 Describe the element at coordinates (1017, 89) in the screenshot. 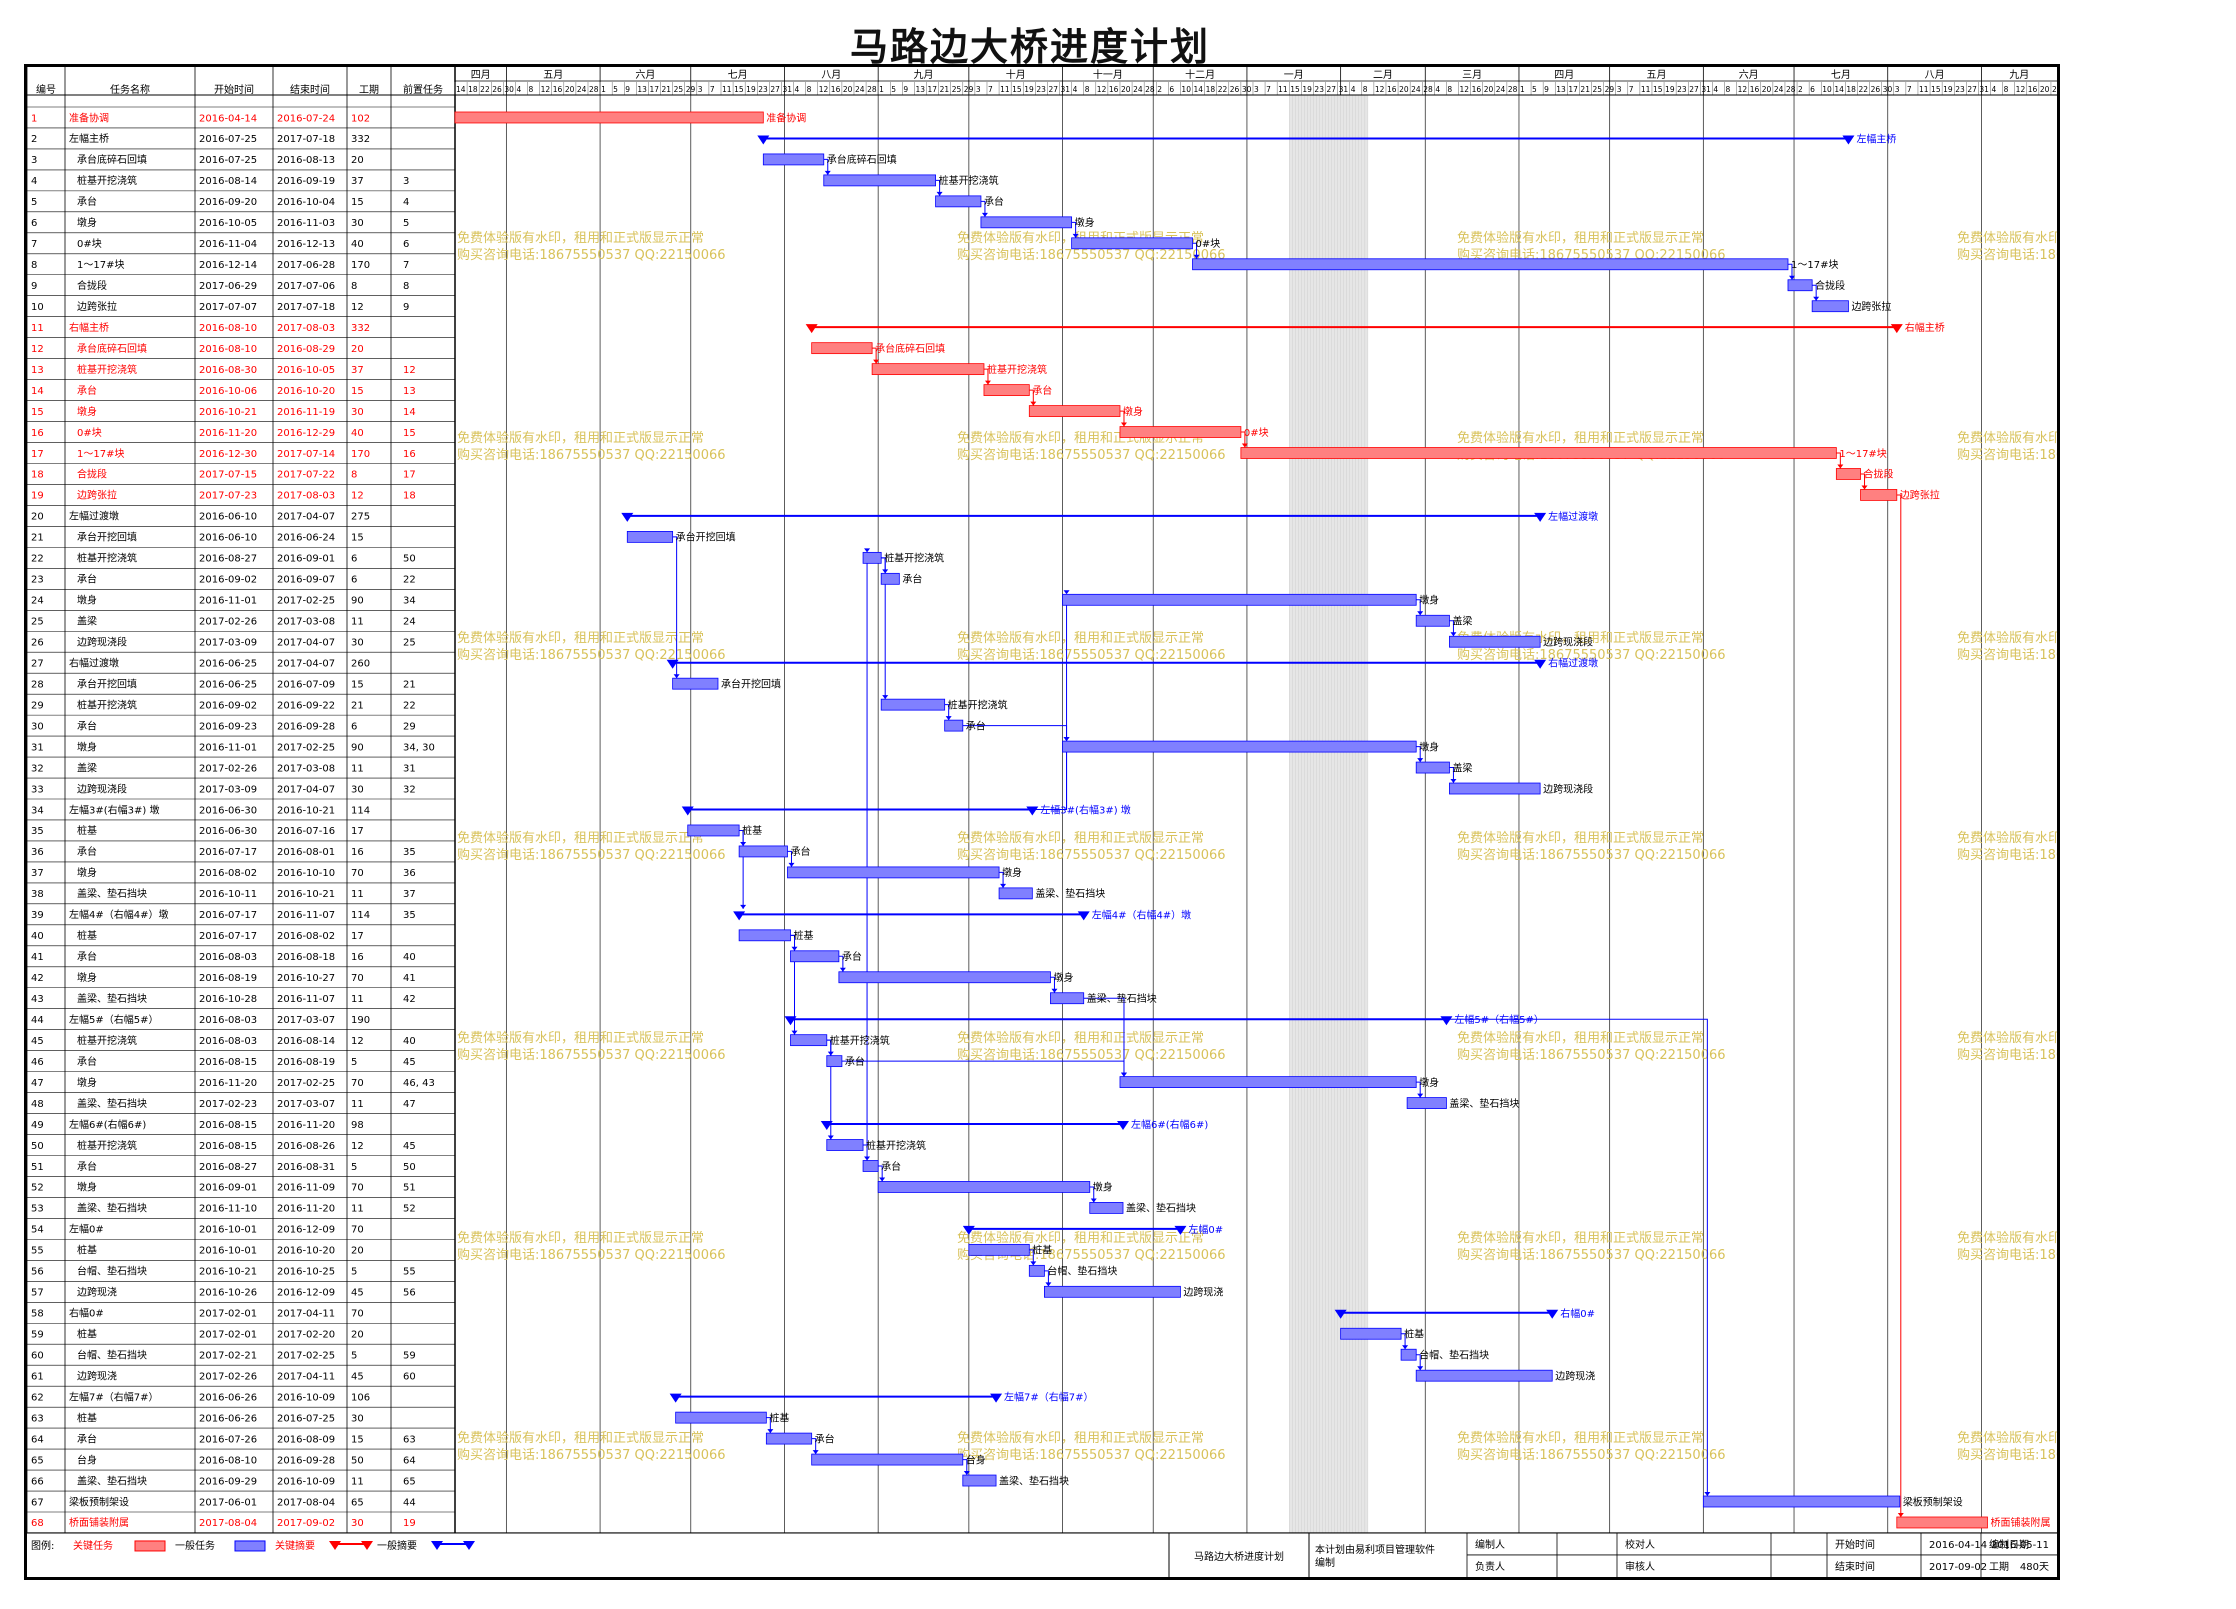

I see `day-tick-label: 15` at that location.